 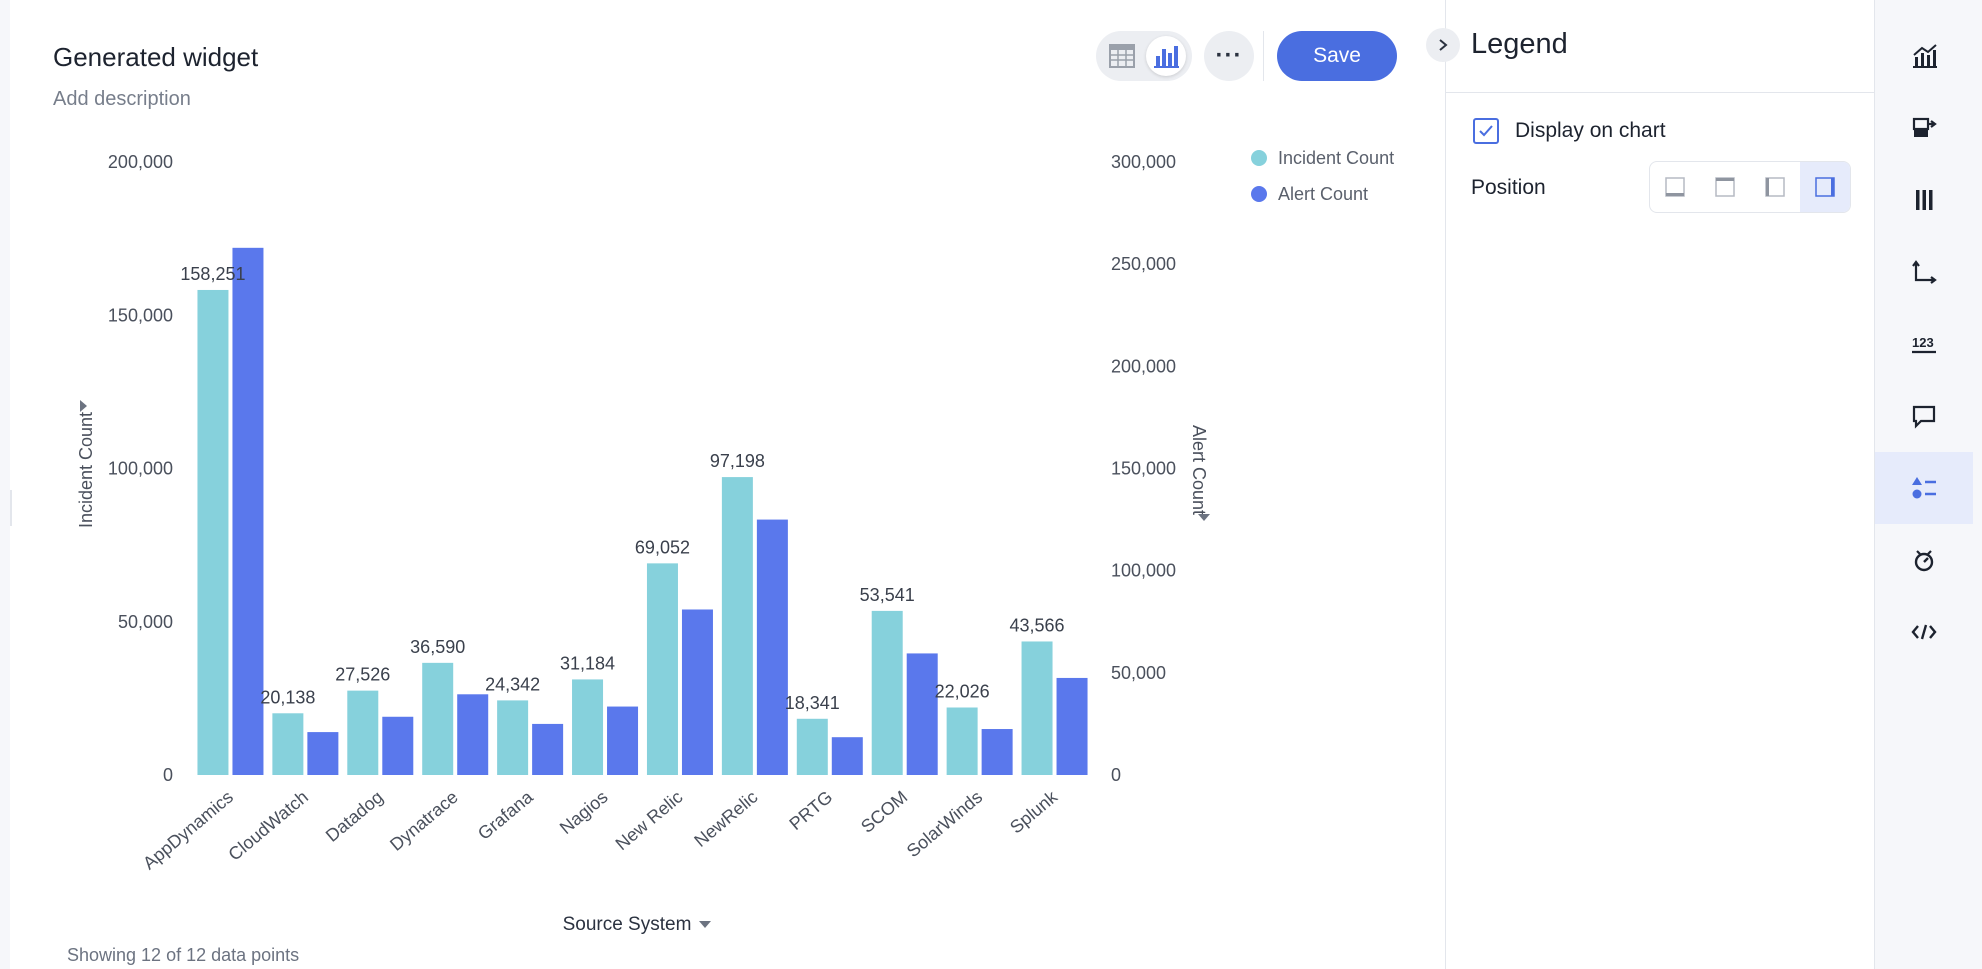 What do you see at coordinates (1143, 162) in the screenshot?
I see `y-right-tick-label: 300,000` at bounding box center [1143, 162].